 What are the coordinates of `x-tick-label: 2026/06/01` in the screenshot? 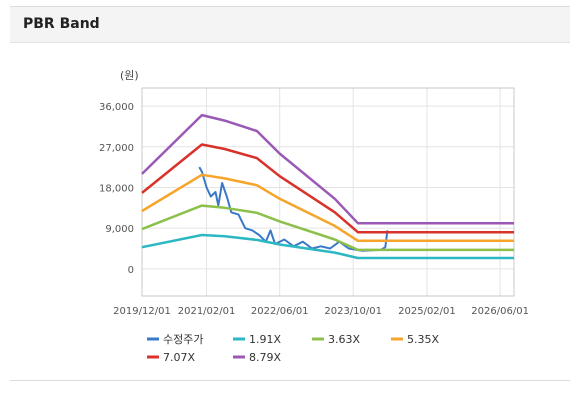 It's located at (500, 311).